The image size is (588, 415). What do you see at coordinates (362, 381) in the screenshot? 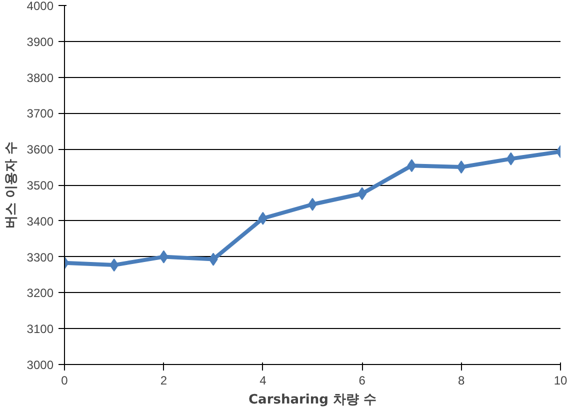
I see `x-tick-label: 6` at bounding box center [362, 381].